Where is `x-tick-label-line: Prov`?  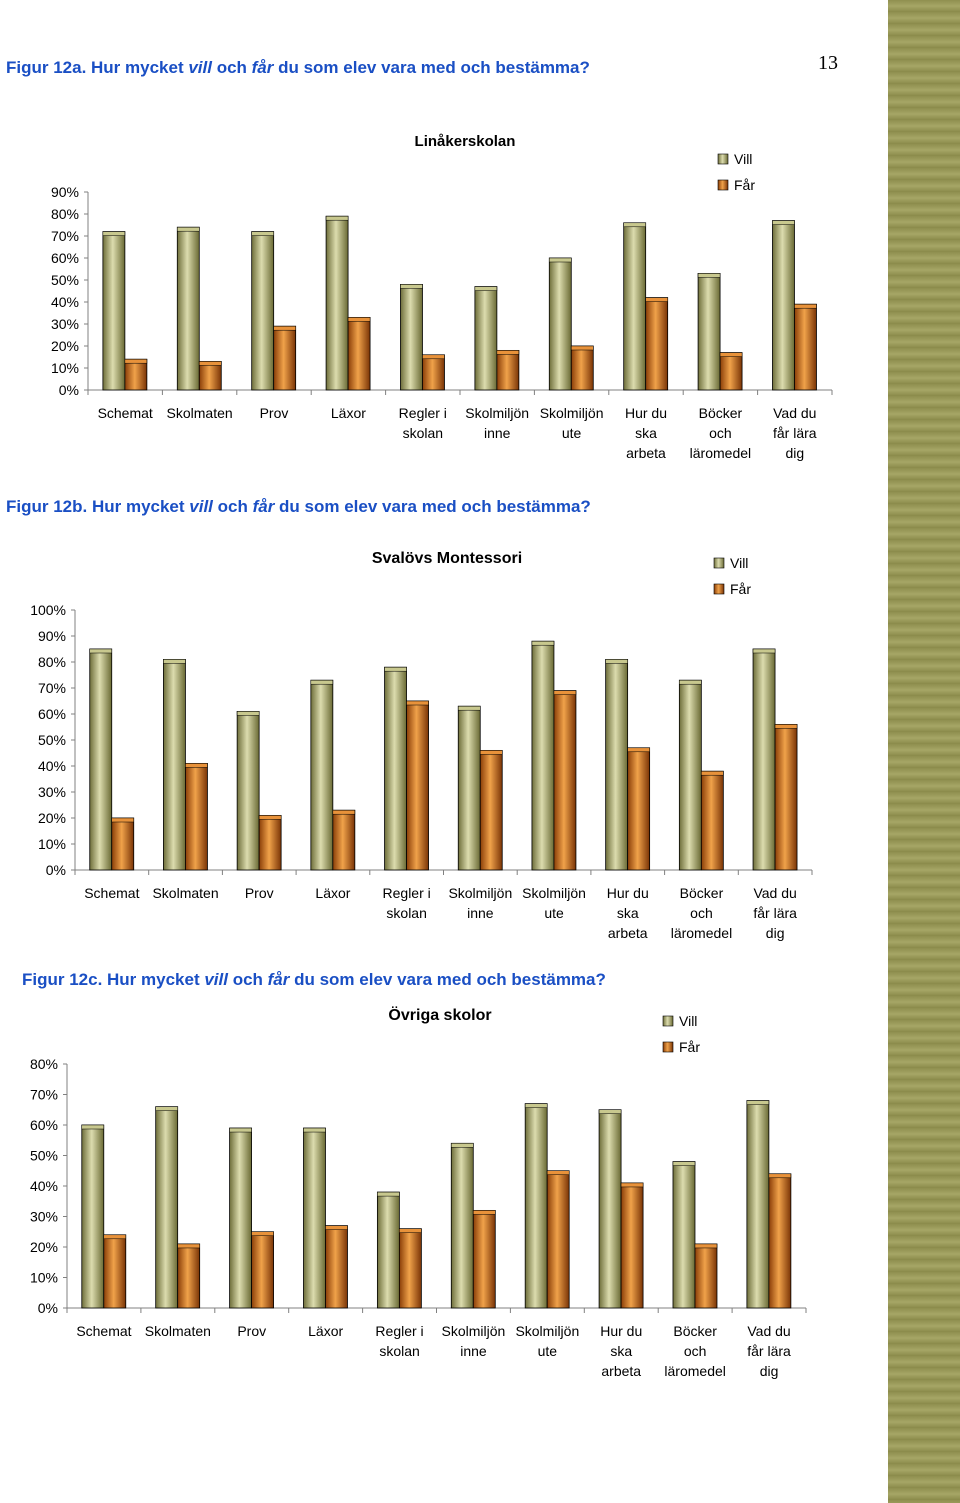 x-tick-label-line: Prov is located at coordinates (274, 413).